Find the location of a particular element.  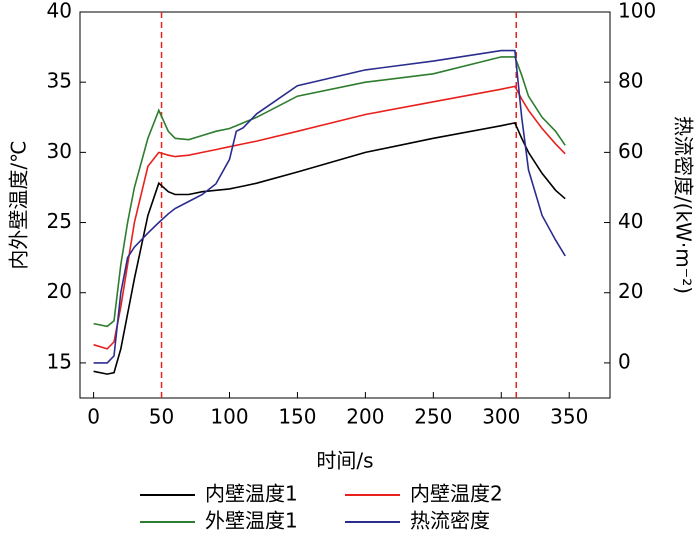

x-tick-label: 0 is located at coordinates (93, 417).